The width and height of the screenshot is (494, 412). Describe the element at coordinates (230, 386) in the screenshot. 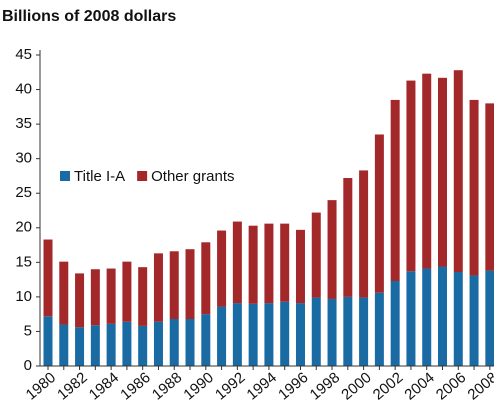

I see `x-tick-label: 1992` at that location.